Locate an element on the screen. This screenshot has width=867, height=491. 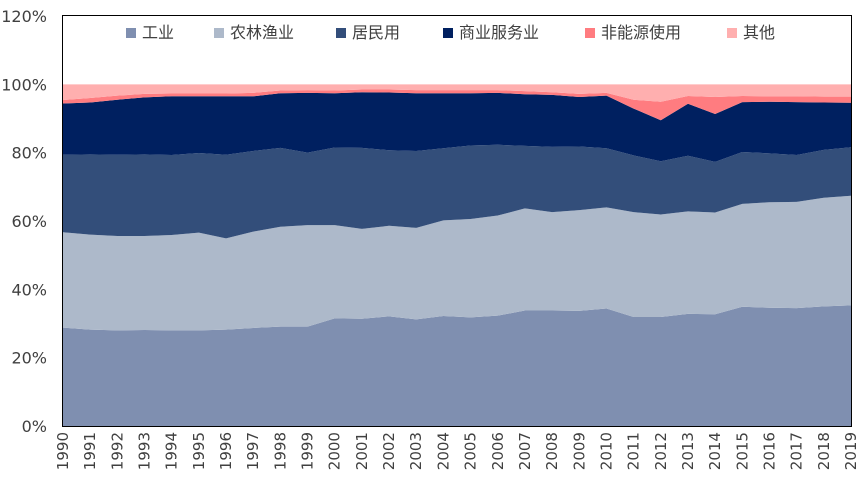
y-tick-label: 100% is located at coordinates (24, 84).